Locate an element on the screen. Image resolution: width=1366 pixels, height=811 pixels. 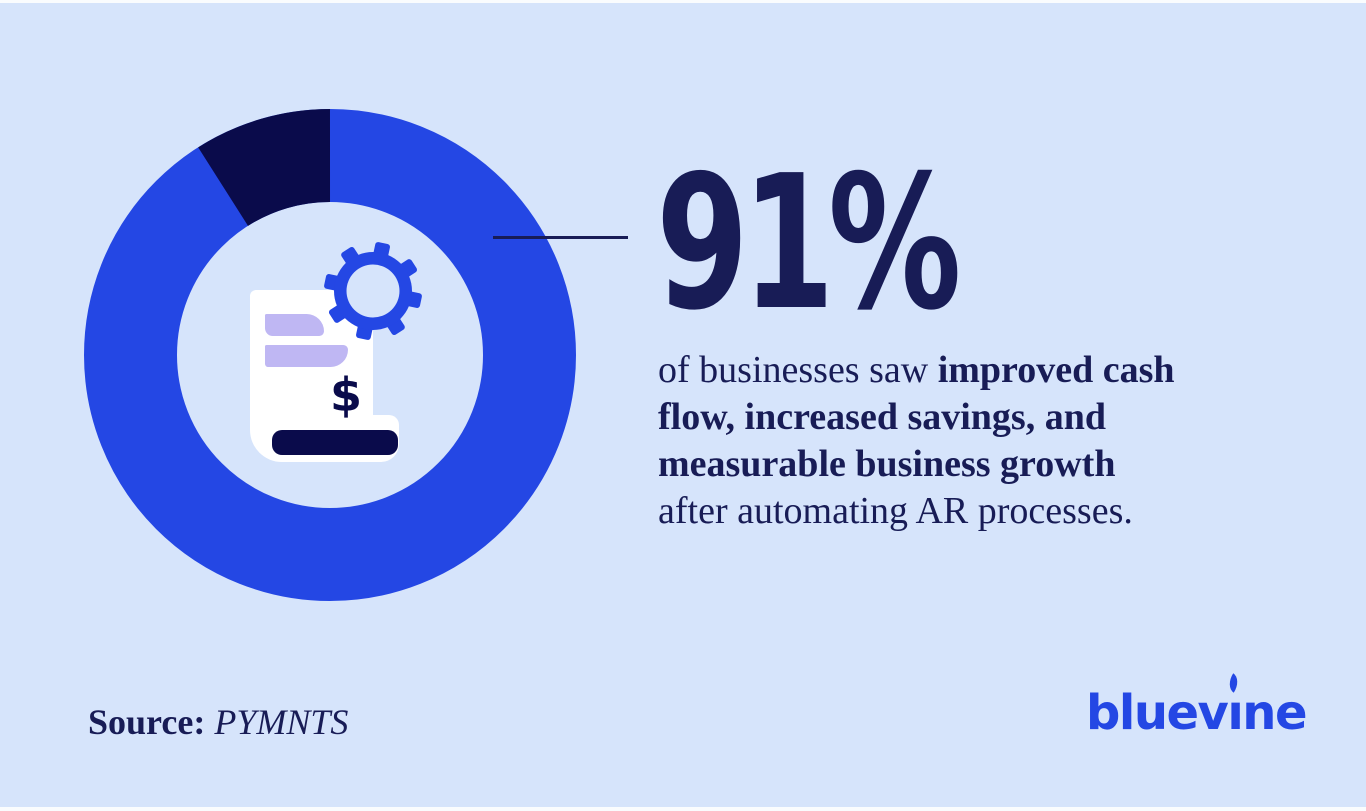
bottom-edge-strip is located at coordinates (683, 809).